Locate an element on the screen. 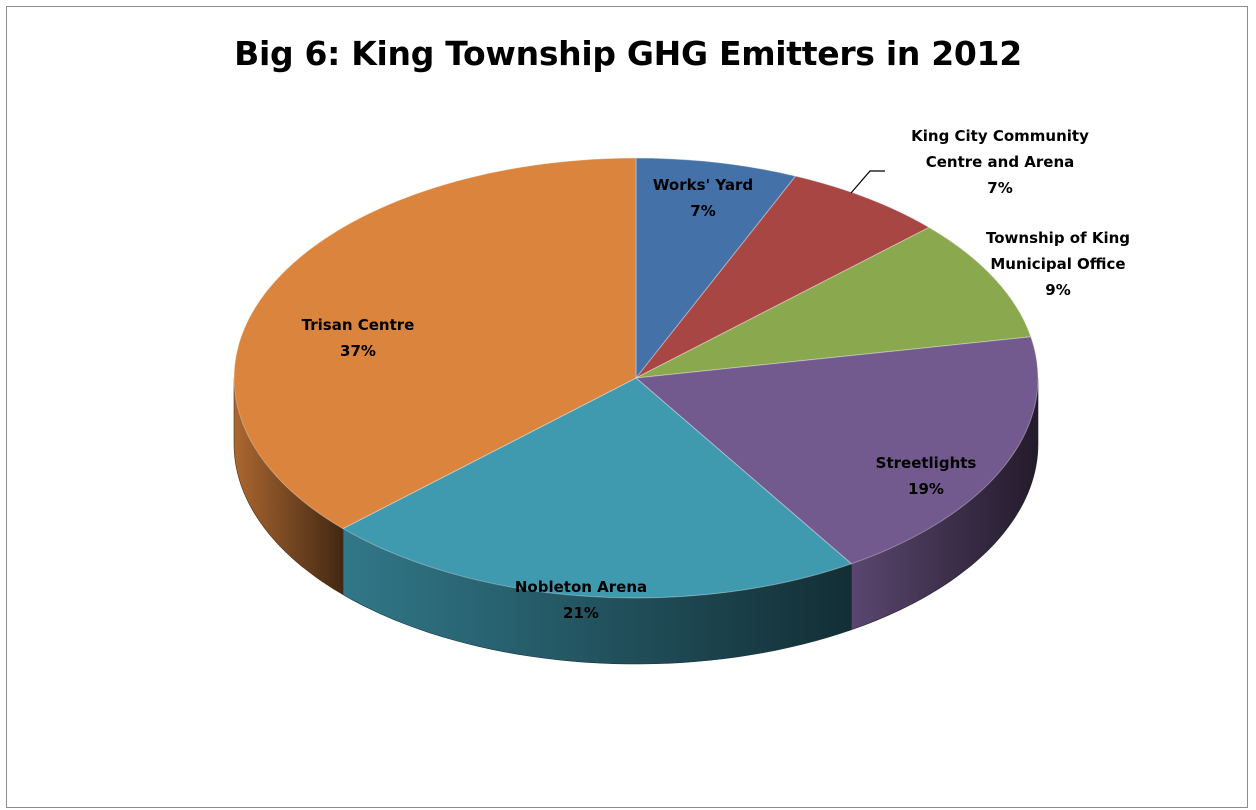 This screenshot has height=810, width=1256. pie-slice-trisan-centre is located at coordinates (435, 343).